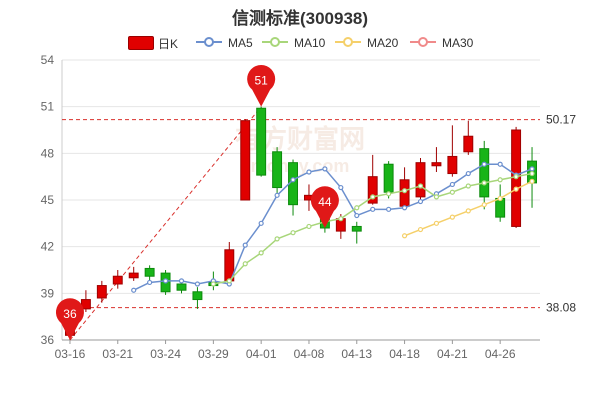  I want to click on annotation-pin: 36, so click(69, 319).